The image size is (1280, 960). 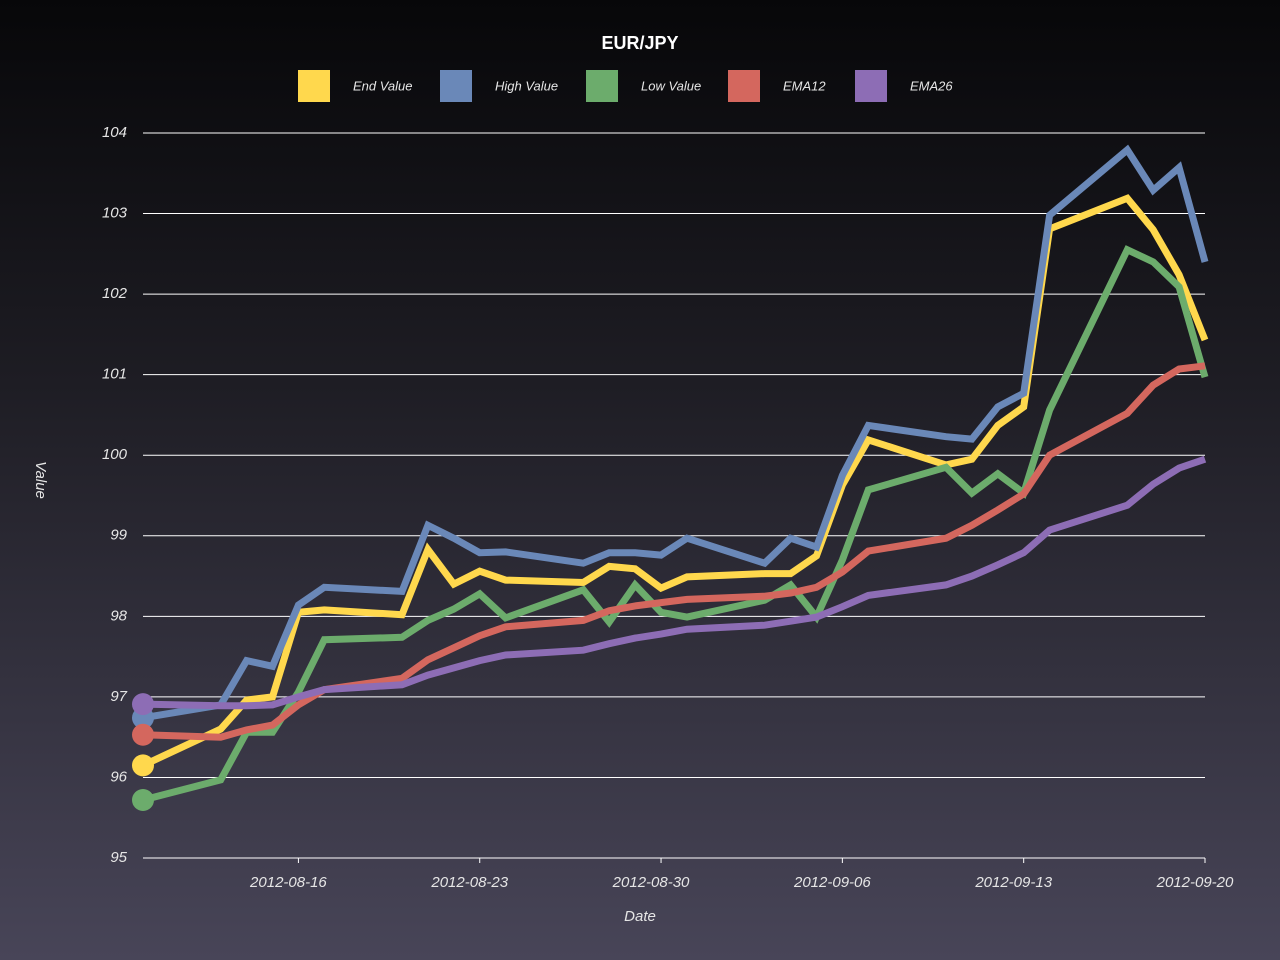 What do you see at coordinates (931, 85) in the screenshot?
I see `legend-label: EMA26` at bounding box center [931, 85].